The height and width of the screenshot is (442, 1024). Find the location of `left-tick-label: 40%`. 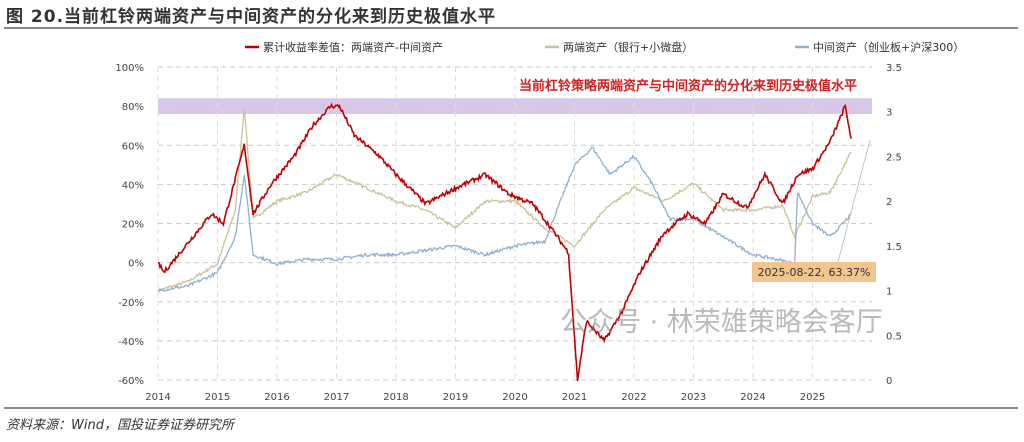

left-tick-label: 40% is located at coordinates (133, 185).